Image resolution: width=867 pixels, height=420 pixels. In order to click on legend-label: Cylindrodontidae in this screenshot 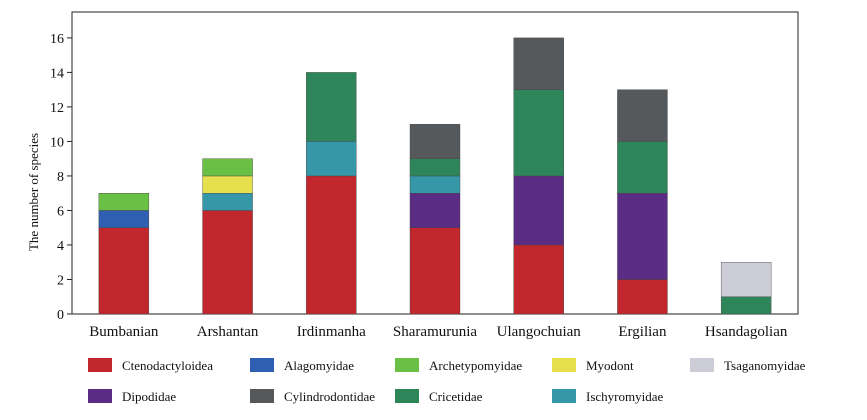, I will do `click(329, 396)`.